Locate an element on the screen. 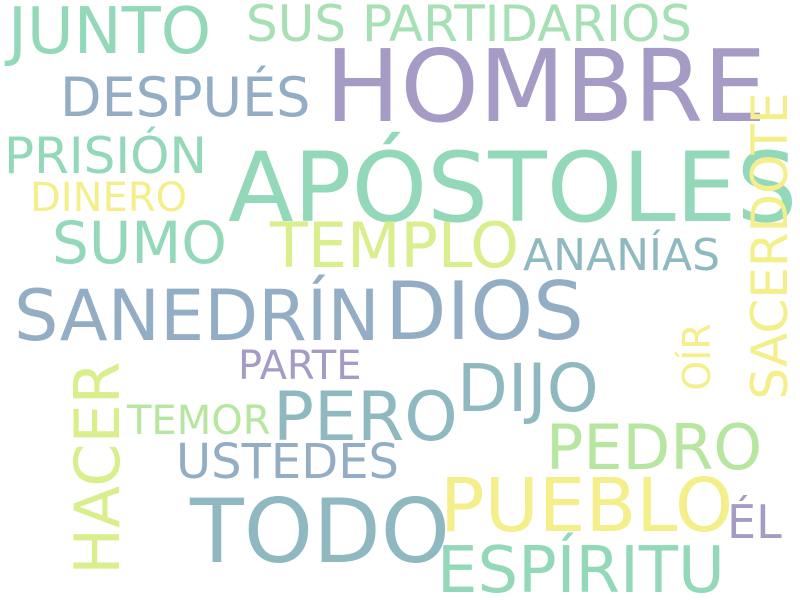 This screenshot has width=800, height=600. word-templo: TEMPLO is located at coordinates (395, 245).